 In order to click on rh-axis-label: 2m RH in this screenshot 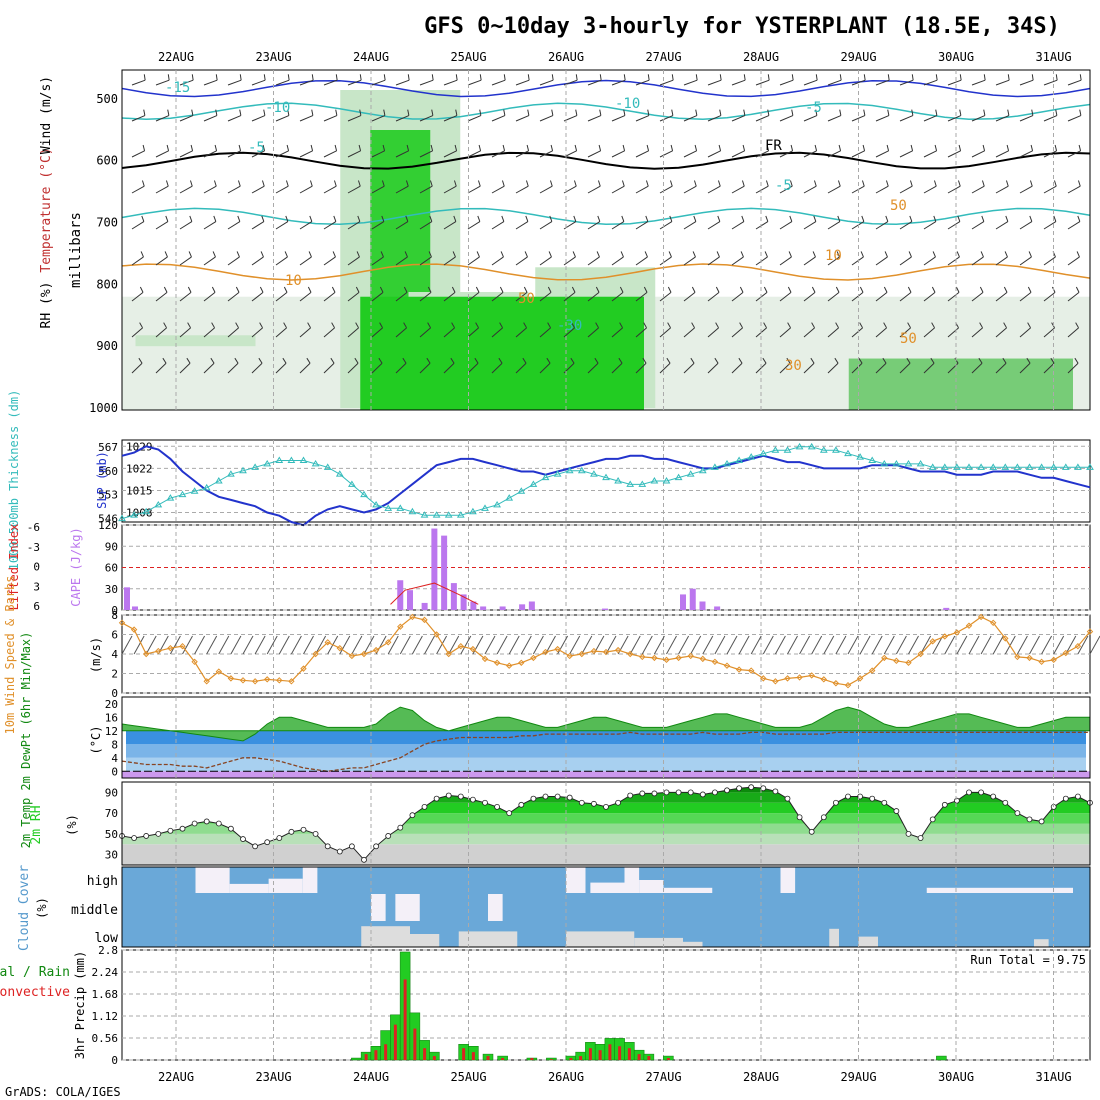, I will do `click(36, 824)`.